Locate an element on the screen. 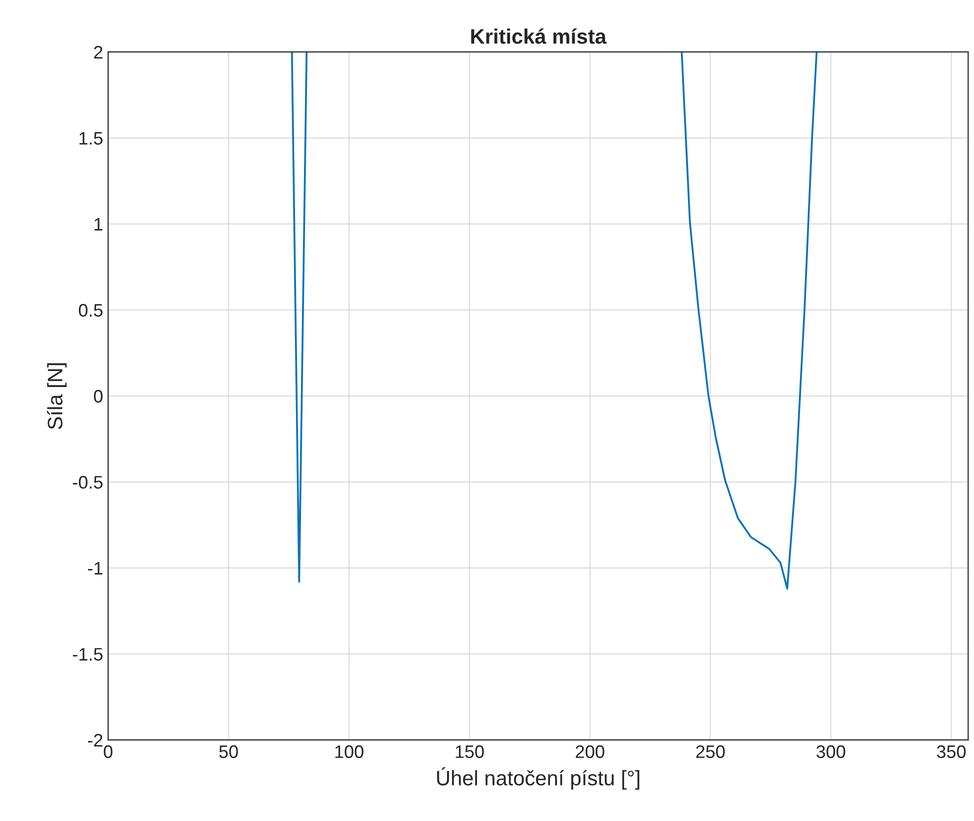 The width and height of the screenshot is (974, 821). y-tick-label: 0 is located at coordinates (98, 396).